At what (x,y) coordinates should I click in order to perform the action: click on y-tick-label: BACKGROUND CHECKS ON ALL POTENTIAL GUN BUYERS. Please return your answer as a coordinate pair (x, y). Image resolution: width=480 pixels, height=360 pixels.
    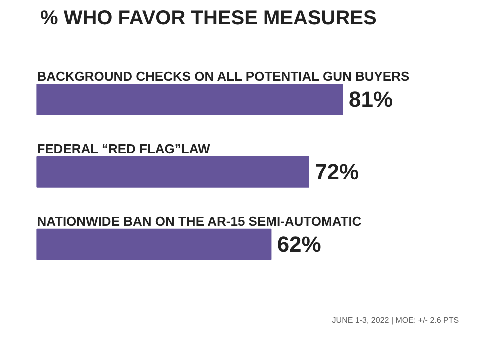
    Looking at the image, I should click on (223, 76).